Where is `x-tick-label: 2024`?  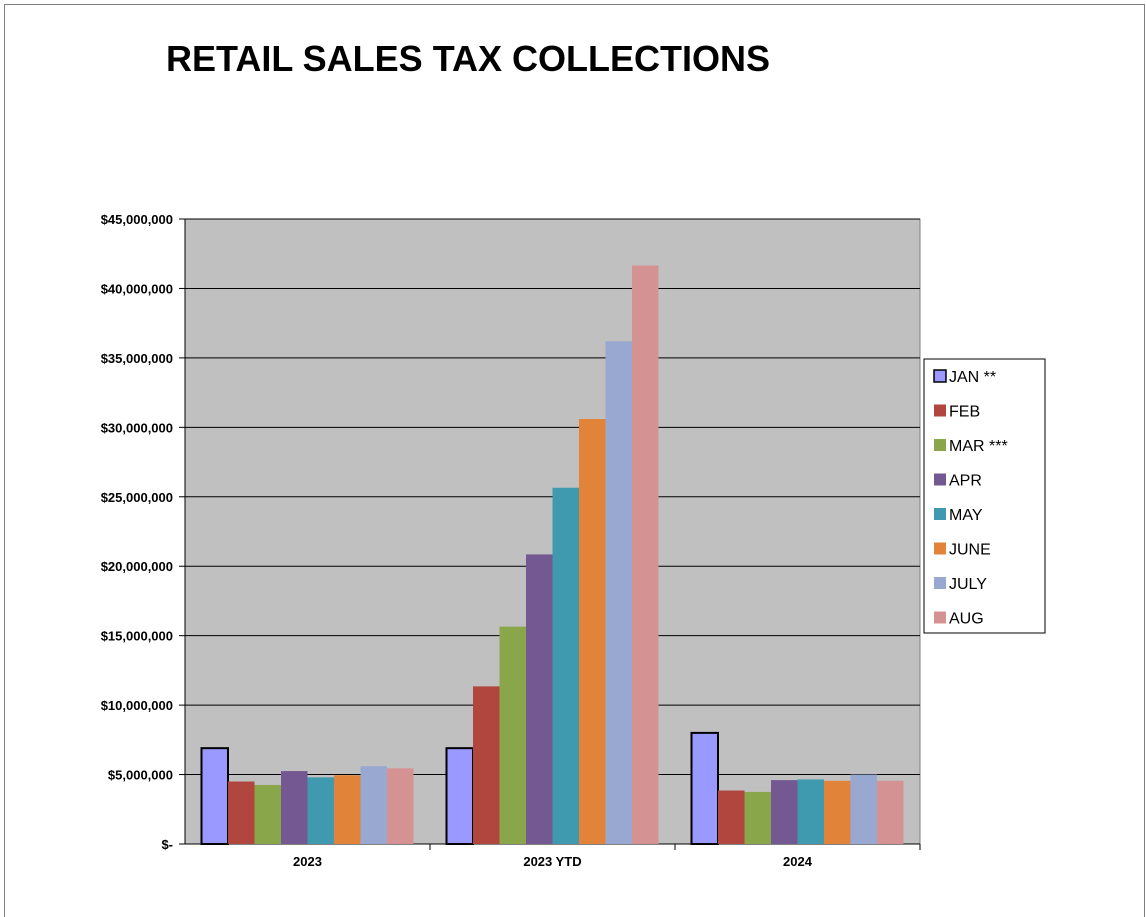 x-tick-label: 2024 is located at coordinates (798, 861).